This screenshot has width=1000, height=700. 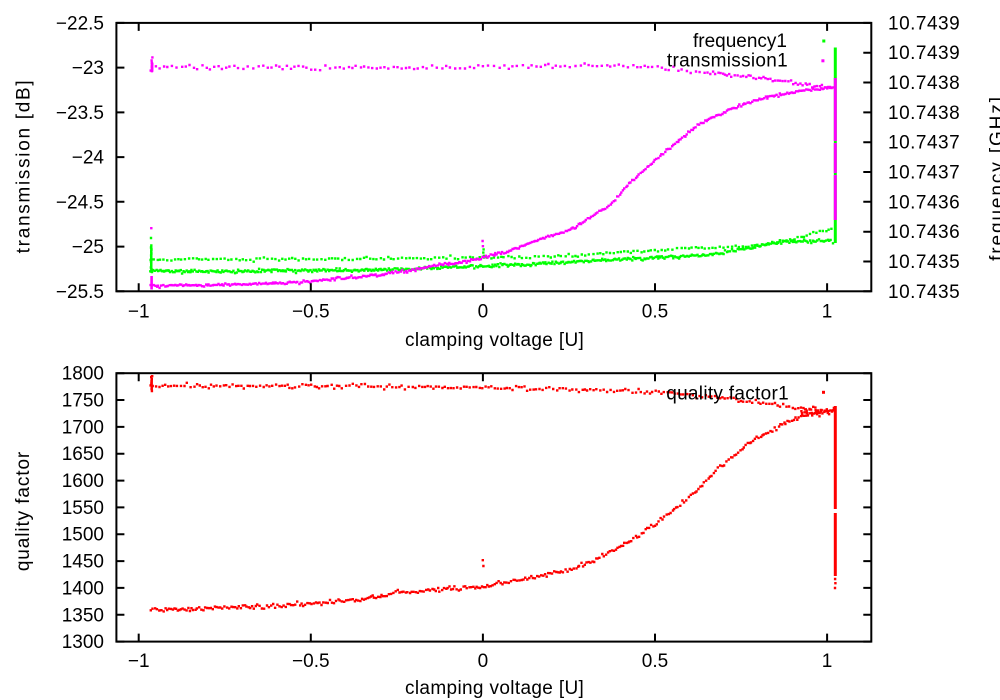 I want to click on svg-text: 1750, so click(x=83, y=401).